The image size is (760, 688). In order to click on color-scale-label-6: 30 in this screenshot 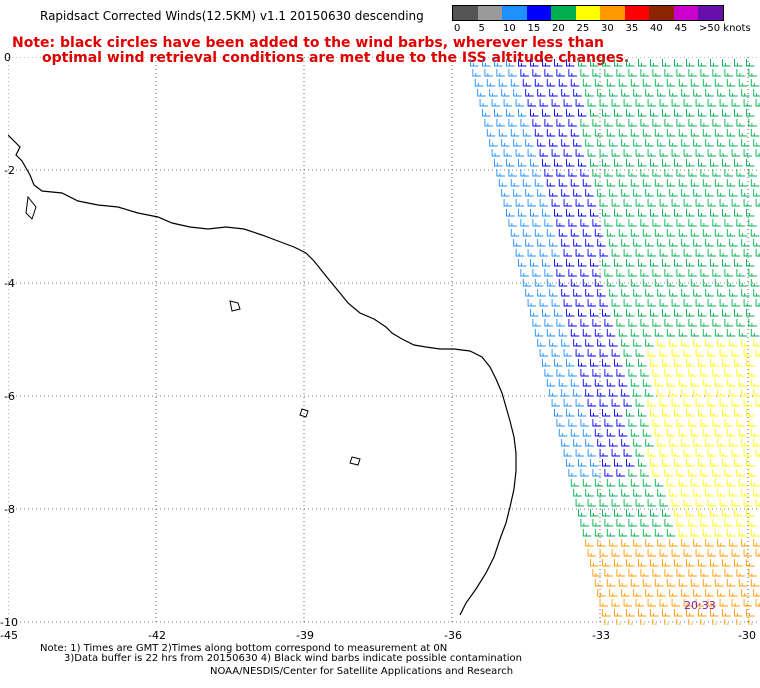, I will do `click(607, 28)`.